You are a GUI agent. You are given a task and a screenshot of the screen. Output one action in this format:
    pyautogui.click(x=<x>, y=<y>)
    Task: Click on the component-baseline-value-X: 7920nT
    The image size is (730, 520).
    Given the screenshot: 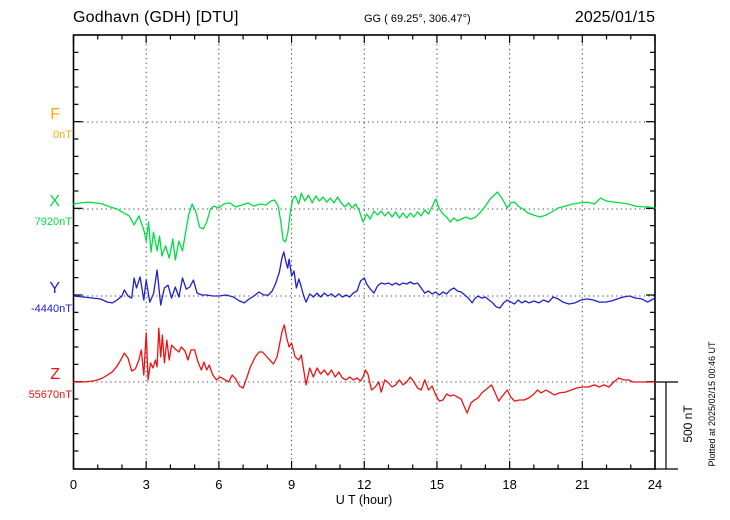 What is the action you would take?
    pyautogui.click(x=53, y=222)
    